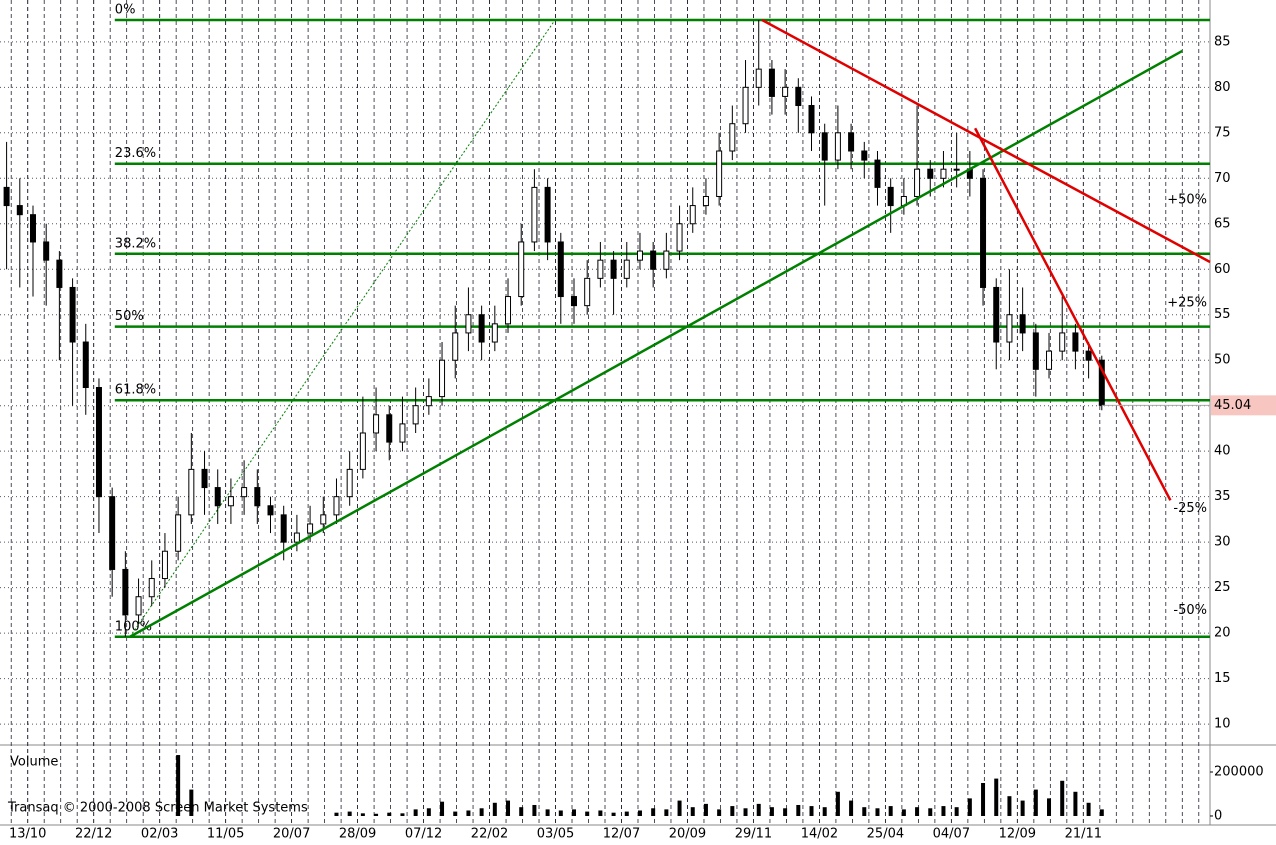 Image resolution: width=1276 pixels, height=845 pixels. I want to click on y-tick-label: 60, so click(1222, 269).